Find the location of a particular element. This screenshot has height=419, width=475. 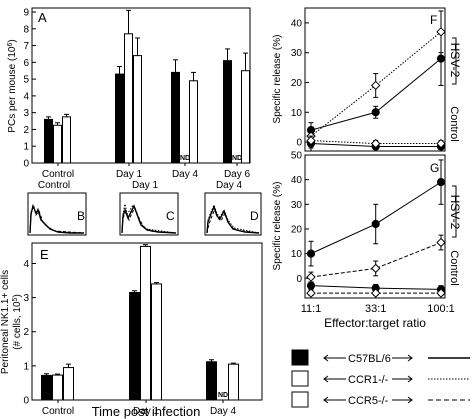

panel-d-label: D is located at coordinates (254, 216).